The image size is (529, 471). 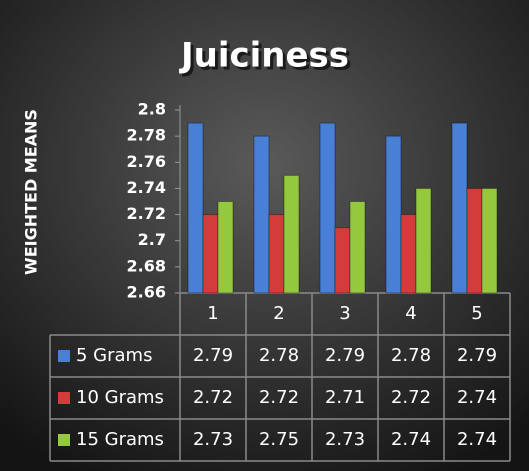 What do you see at coordinates (152, 239) in the screenshot?
I see `y-tick-label: 2.7` at bounding box center [152, 239].